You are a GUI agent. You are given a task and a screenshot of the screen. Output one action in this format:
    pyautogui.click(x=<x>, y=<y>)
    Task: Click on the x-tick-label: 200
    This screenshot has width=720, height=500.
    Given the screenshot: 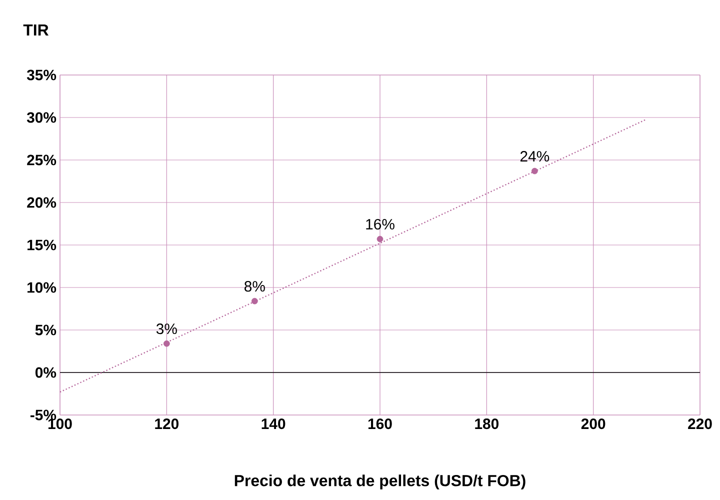 What is the action you would take?
    pyautogui.click(x=593, y=424)
    